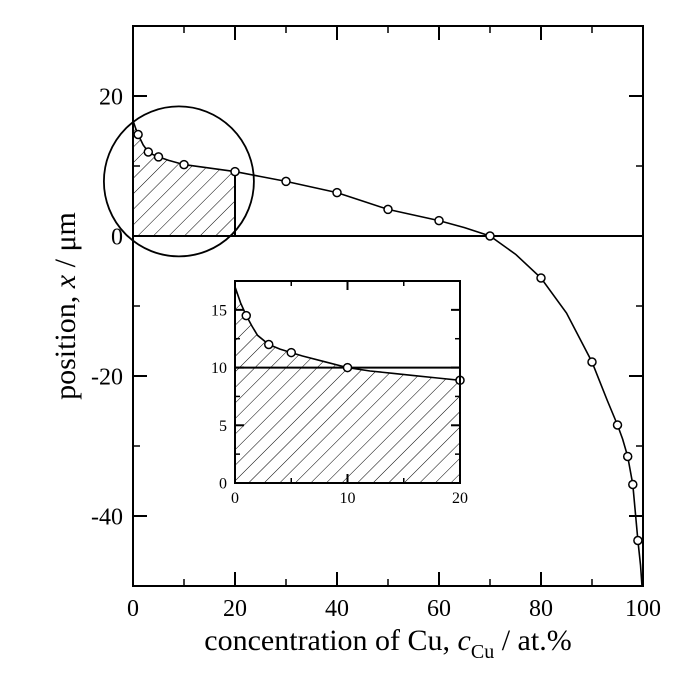 The width and height of the screenshot is (680, 680). I want to click on inset-y-tick-label: 0, so click(223, 484).